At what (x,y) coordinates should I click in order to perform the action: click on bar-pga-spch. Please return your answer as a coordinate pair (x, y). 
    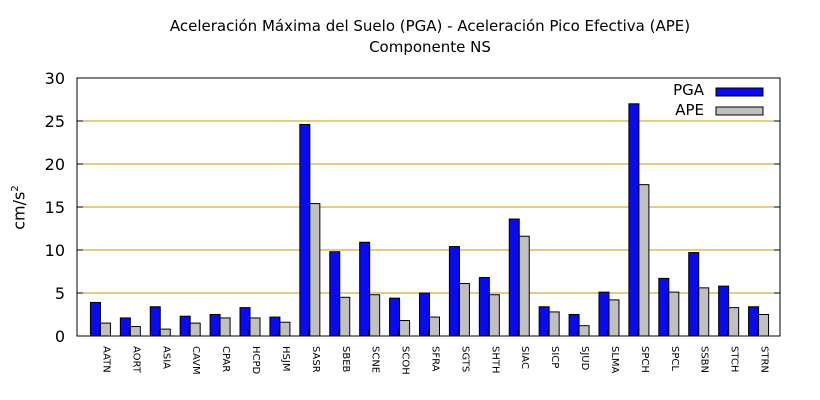
    Looking at the image, I should click on (634, 220).